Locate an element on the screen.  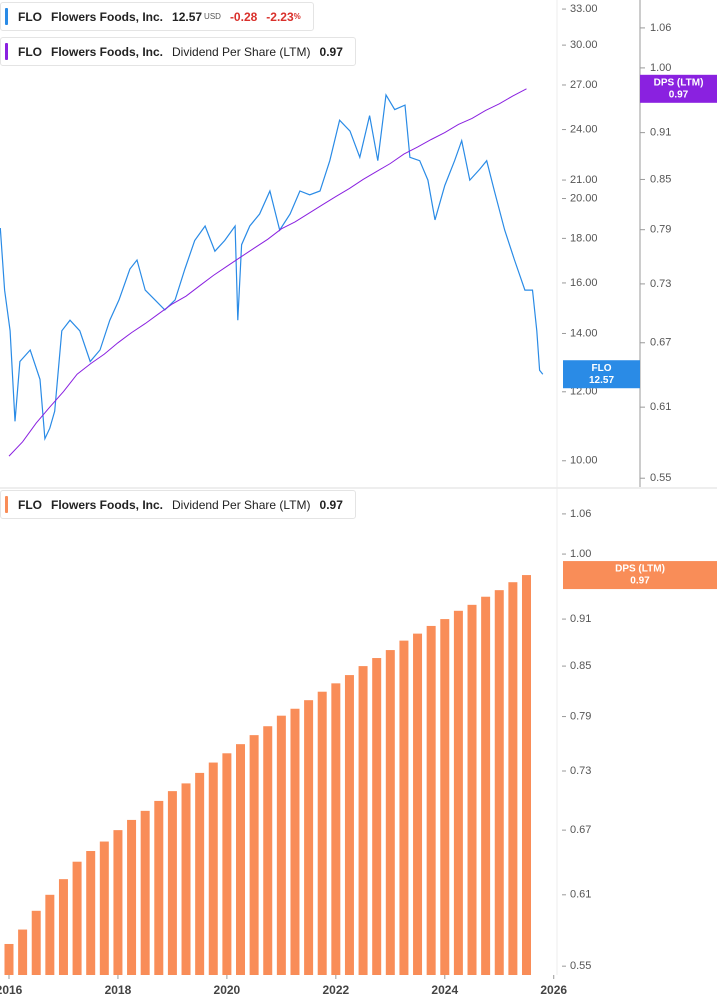
legend-change-unit: % is located at coordinates (297, 16).